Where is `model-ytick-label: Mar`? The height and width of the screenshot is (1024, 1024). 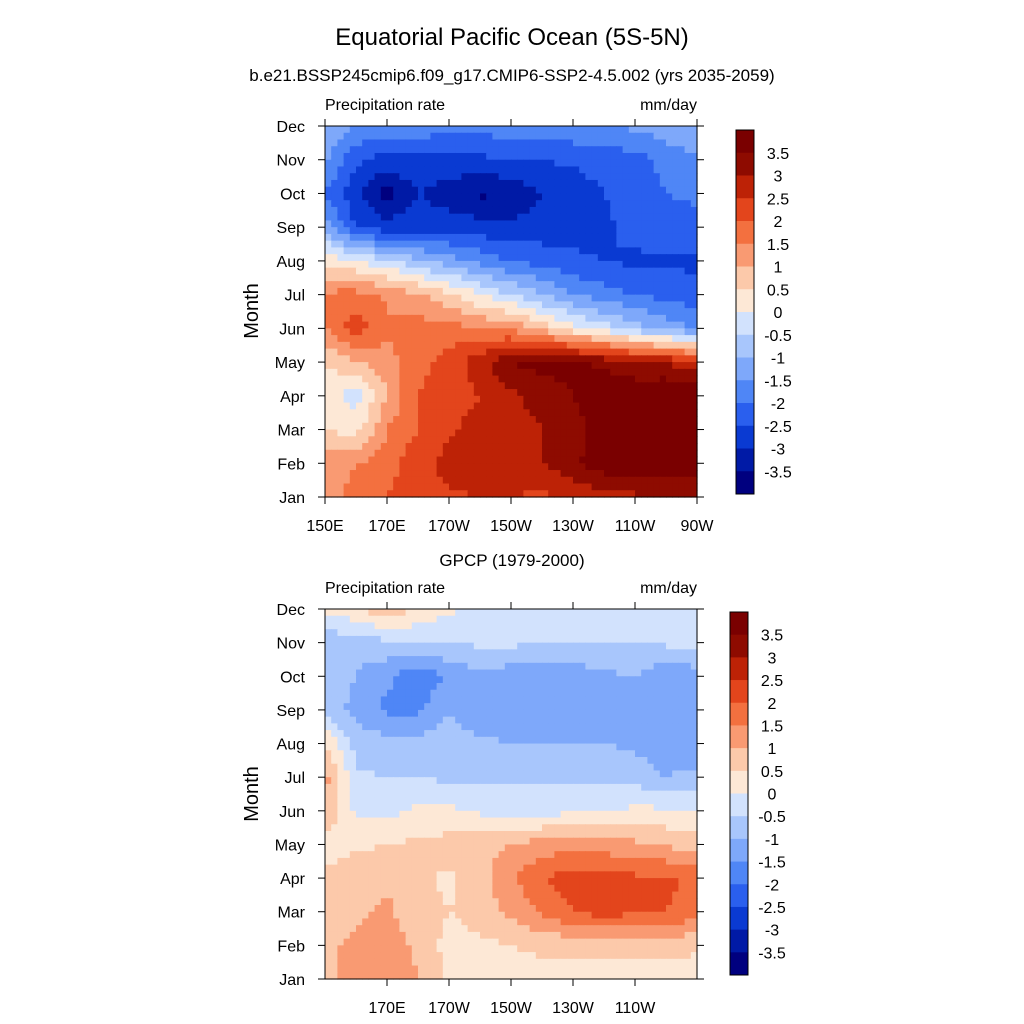
model-ytick-label: Mar is located at coordinates (291, 431).